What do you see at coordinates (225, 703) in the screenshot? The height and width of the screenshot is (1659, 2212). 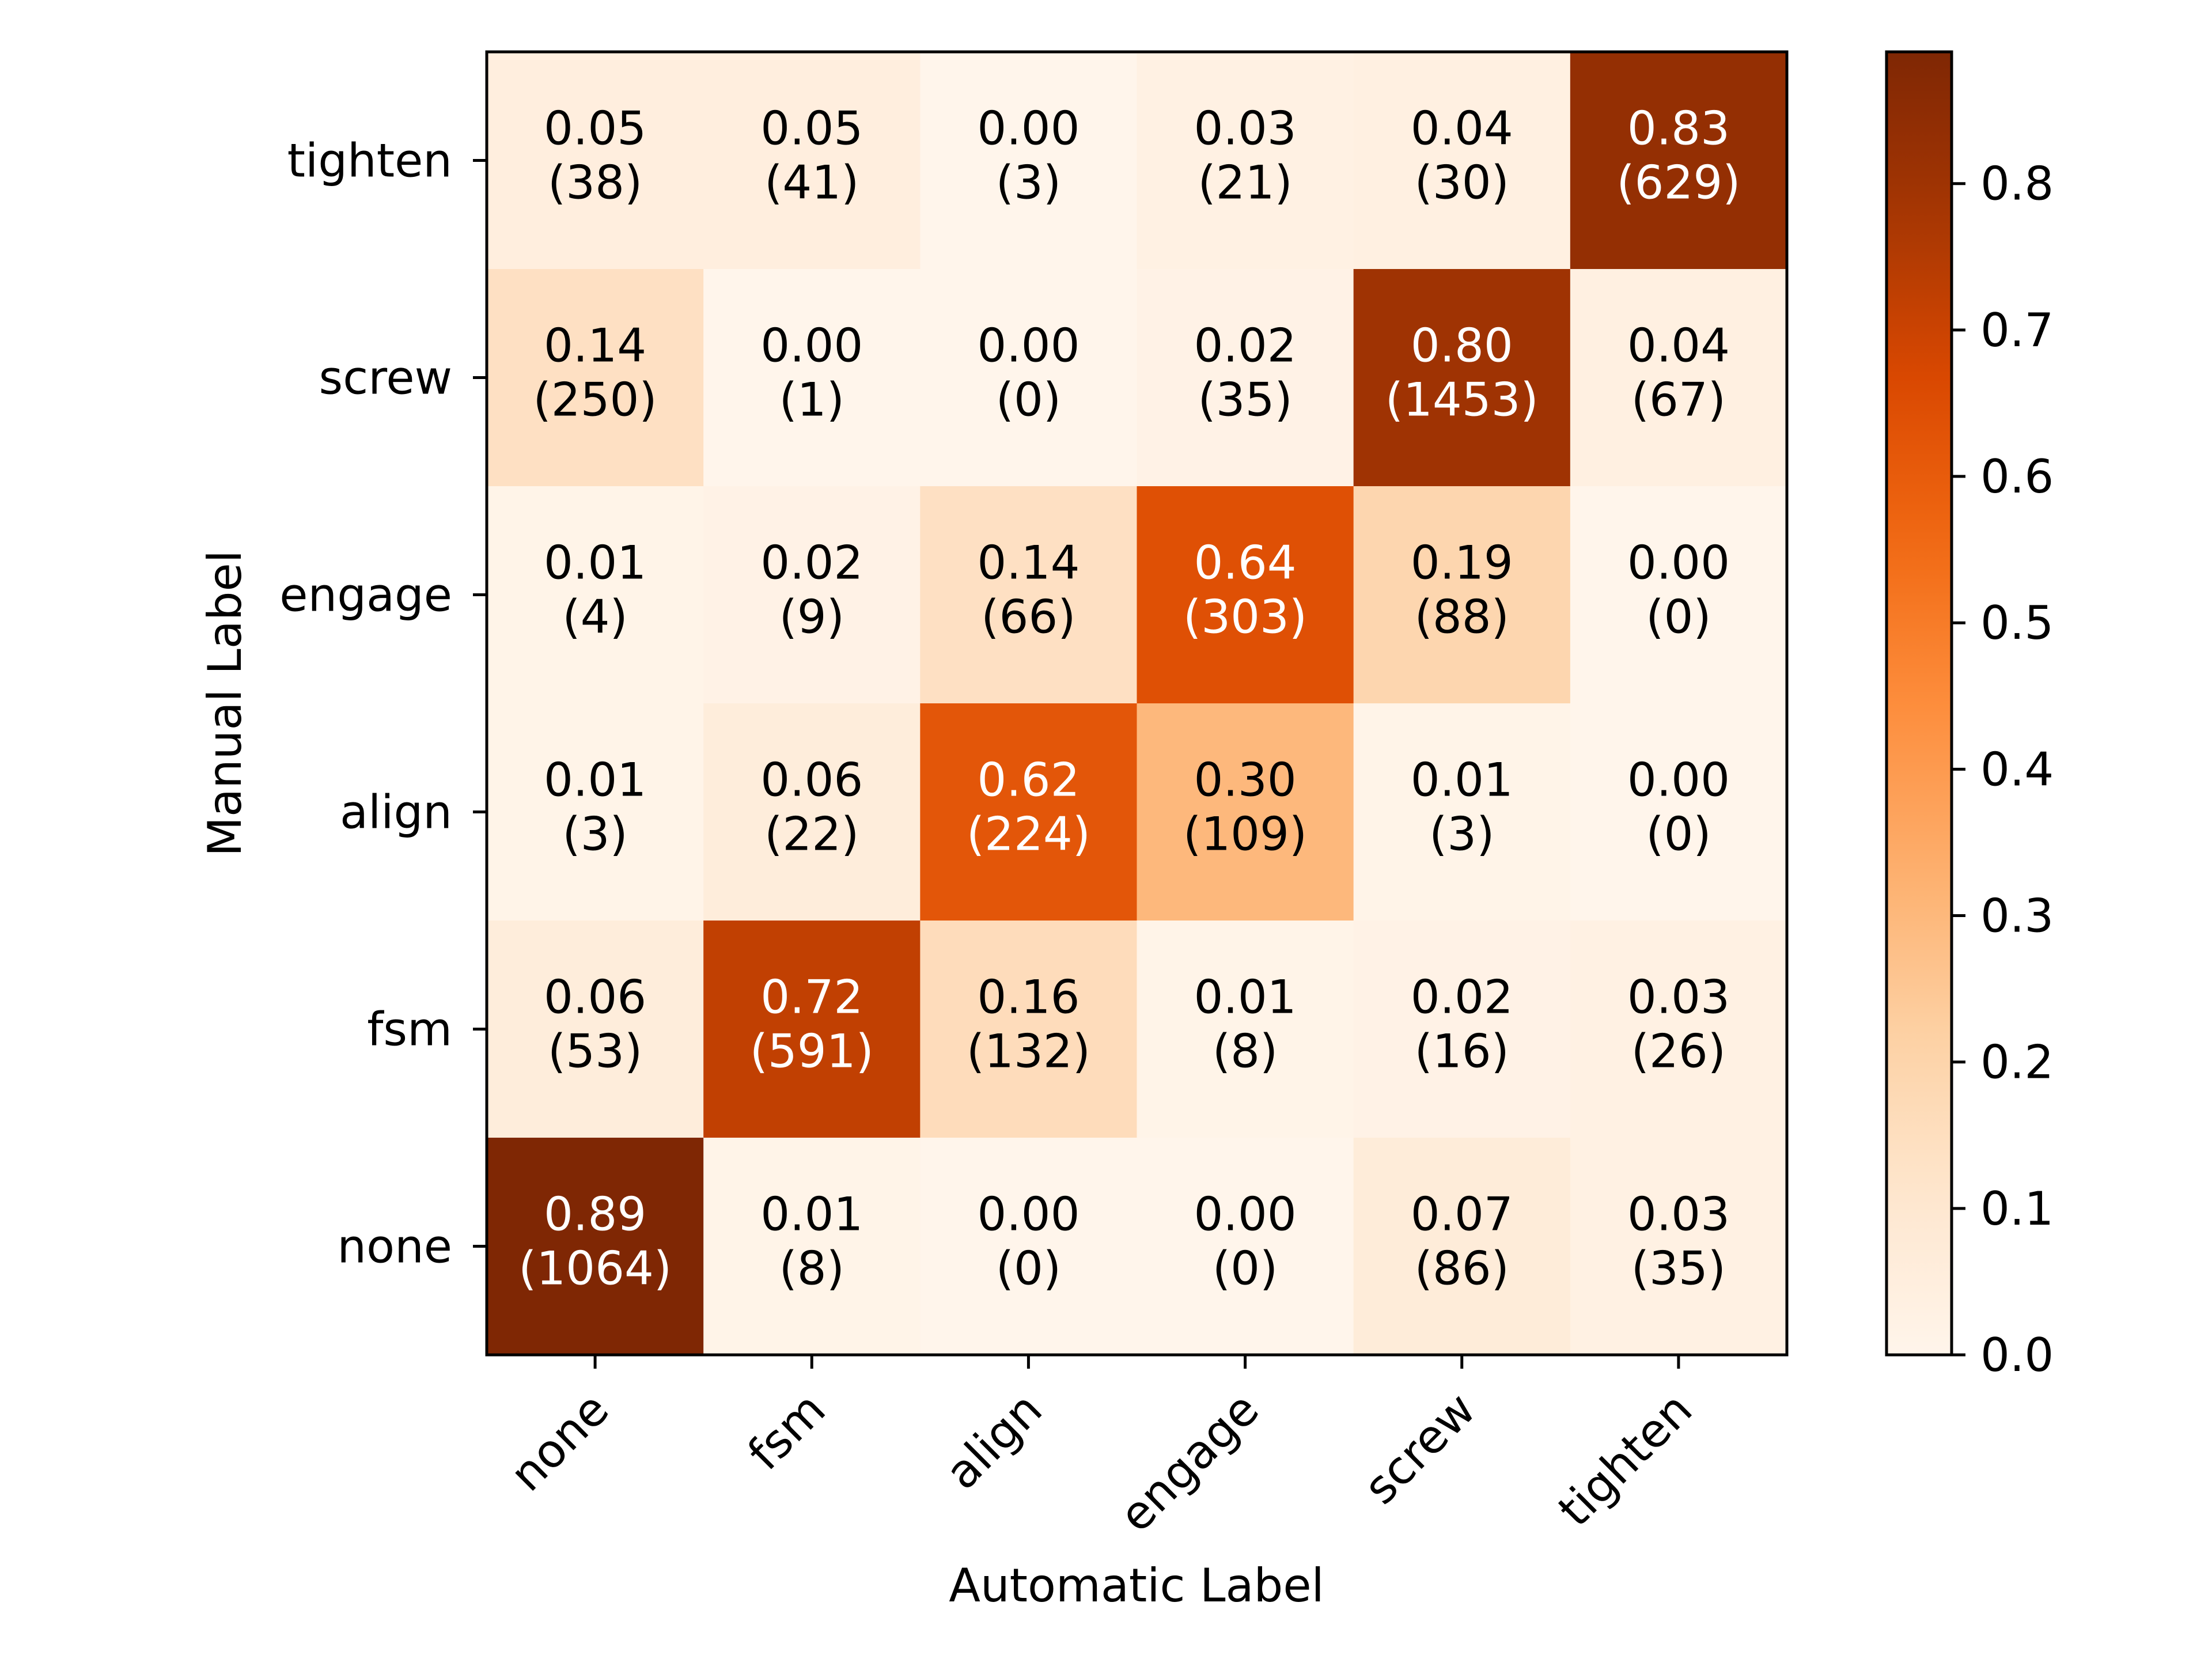 I see `y-axis-label: Manual Label` at bounding box center [225, 703].